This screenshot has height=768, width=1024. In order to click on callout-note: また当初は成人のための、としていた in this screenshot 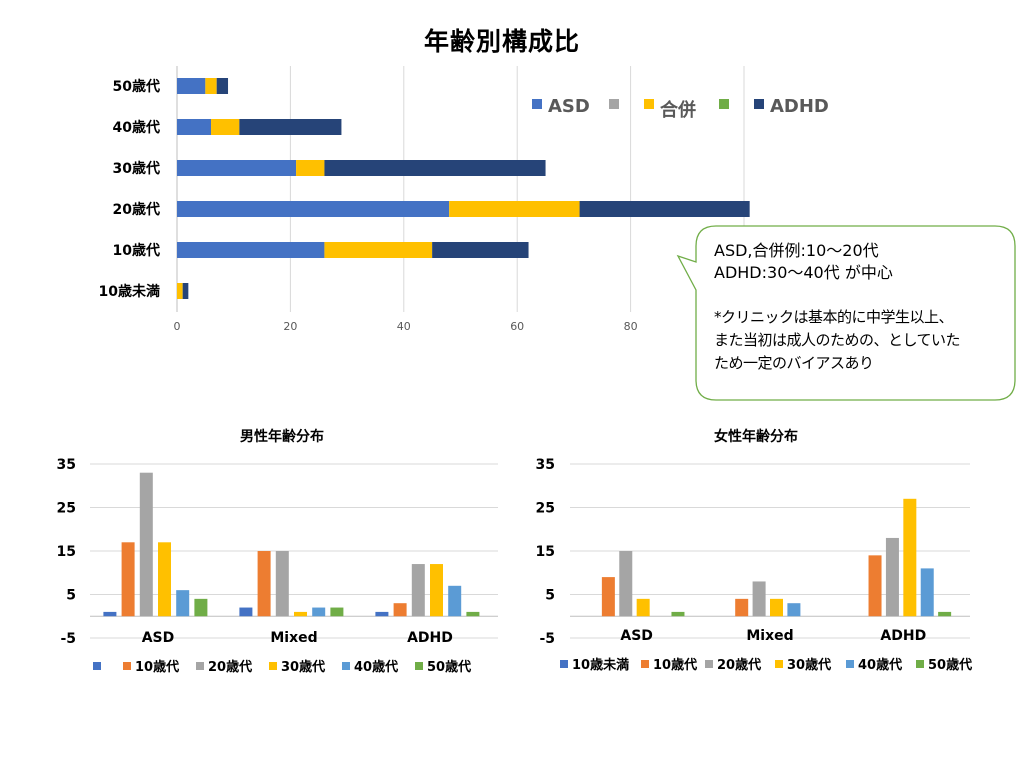, I will do `click(837, 340)`.